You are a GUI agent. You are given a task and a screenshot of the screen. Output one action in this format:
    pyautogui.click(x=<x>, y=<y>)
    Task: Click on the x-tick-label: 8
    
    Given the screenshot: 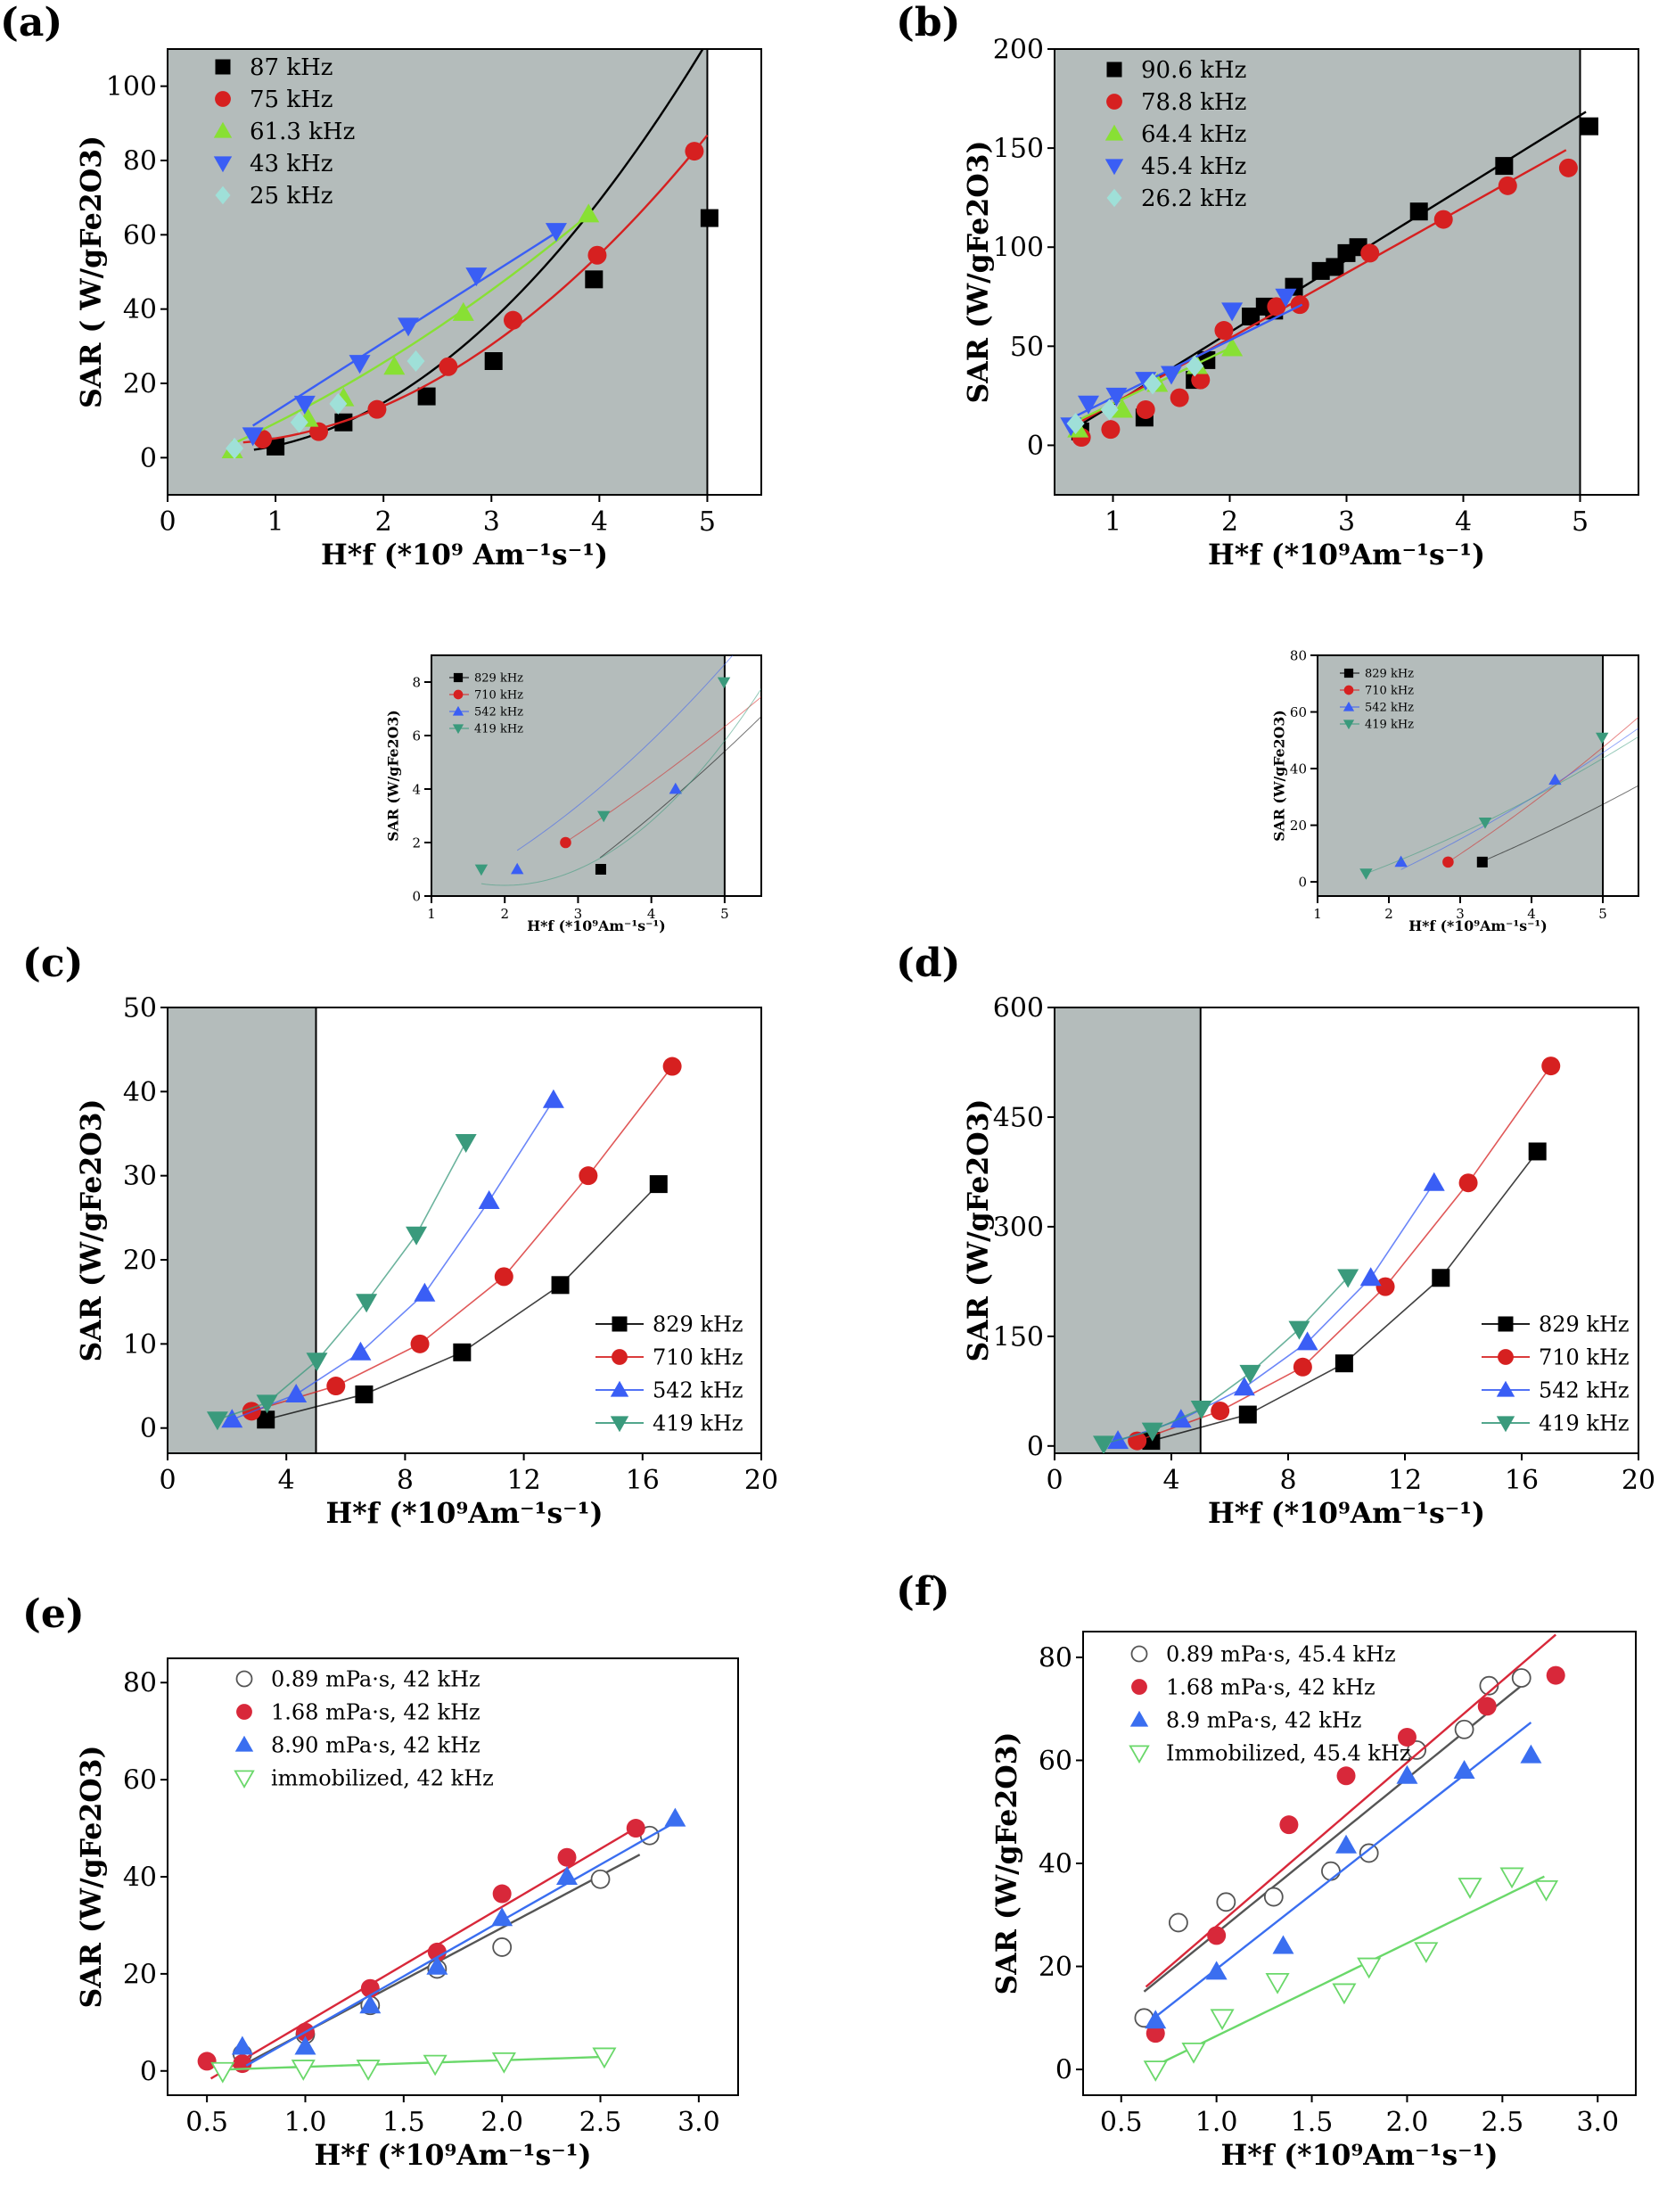 What is the action you would take?
    pyautogui.click(x=406, y=1480)
    